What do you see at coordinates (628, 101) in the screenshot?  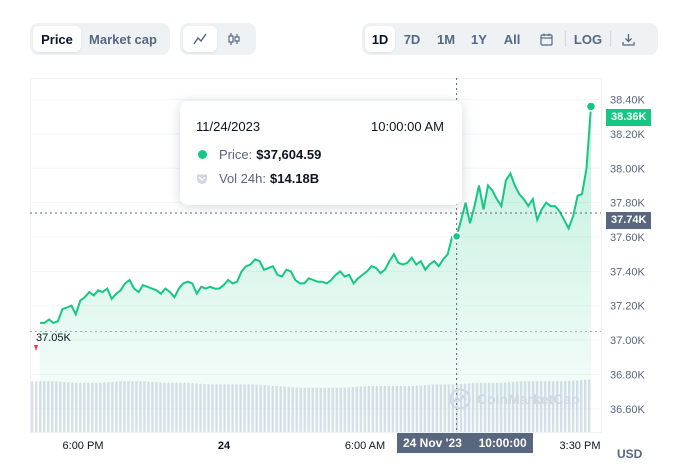 I see `y-tick-label: 38.40K` at bounding box center [628, 101].